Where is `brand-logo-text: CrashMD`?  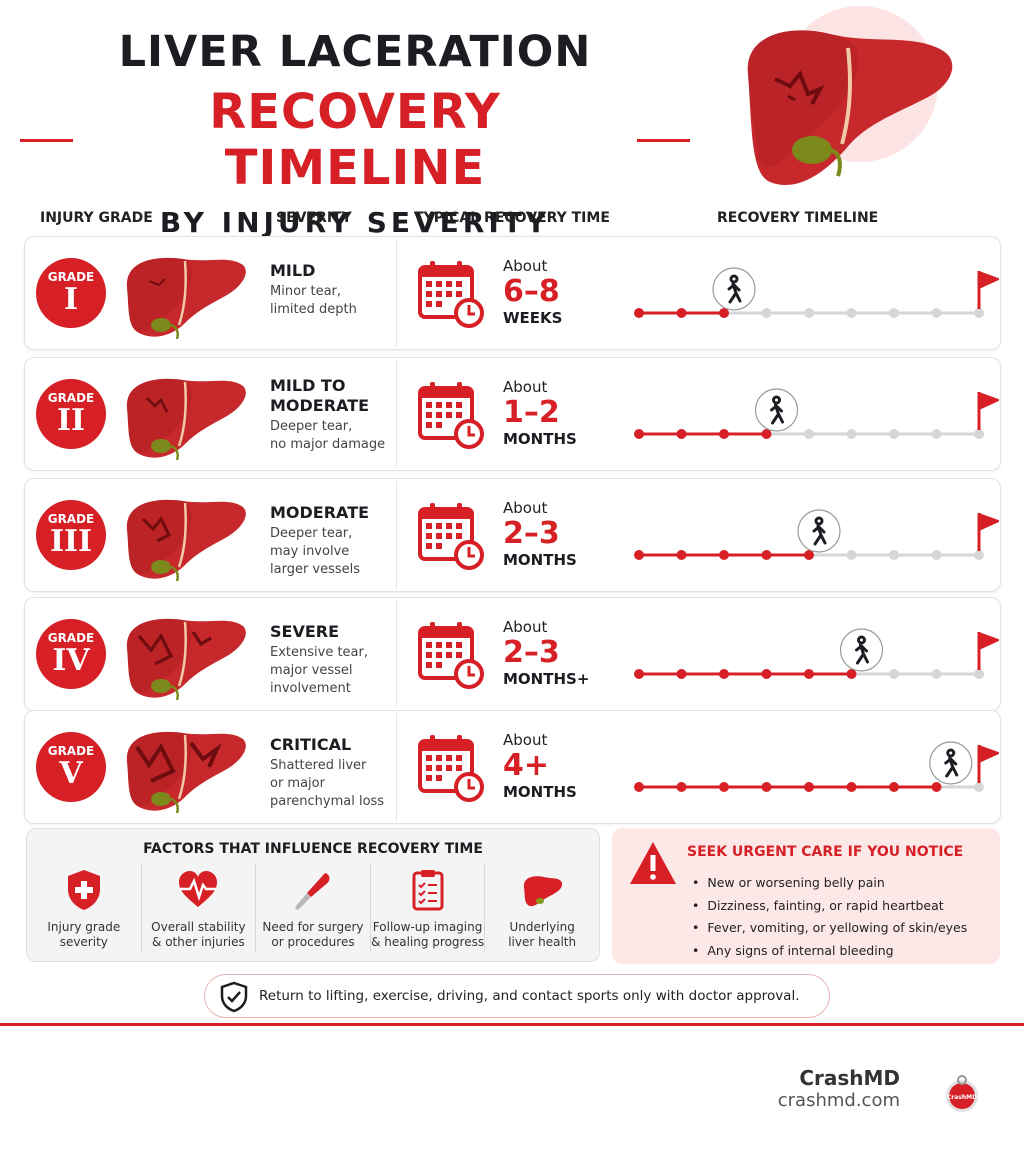 brand-logo-text: CrashMD is located at coordinates (962, 1097).